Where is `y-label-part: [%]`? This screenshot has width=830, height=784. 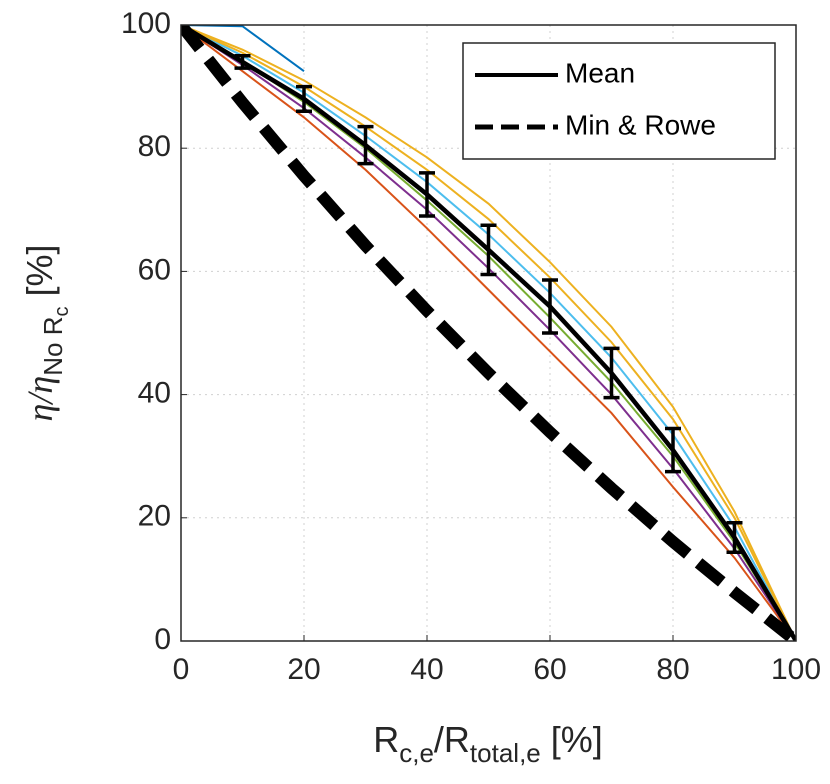 y-label-part: [%] is located at coordinates (39, 276).